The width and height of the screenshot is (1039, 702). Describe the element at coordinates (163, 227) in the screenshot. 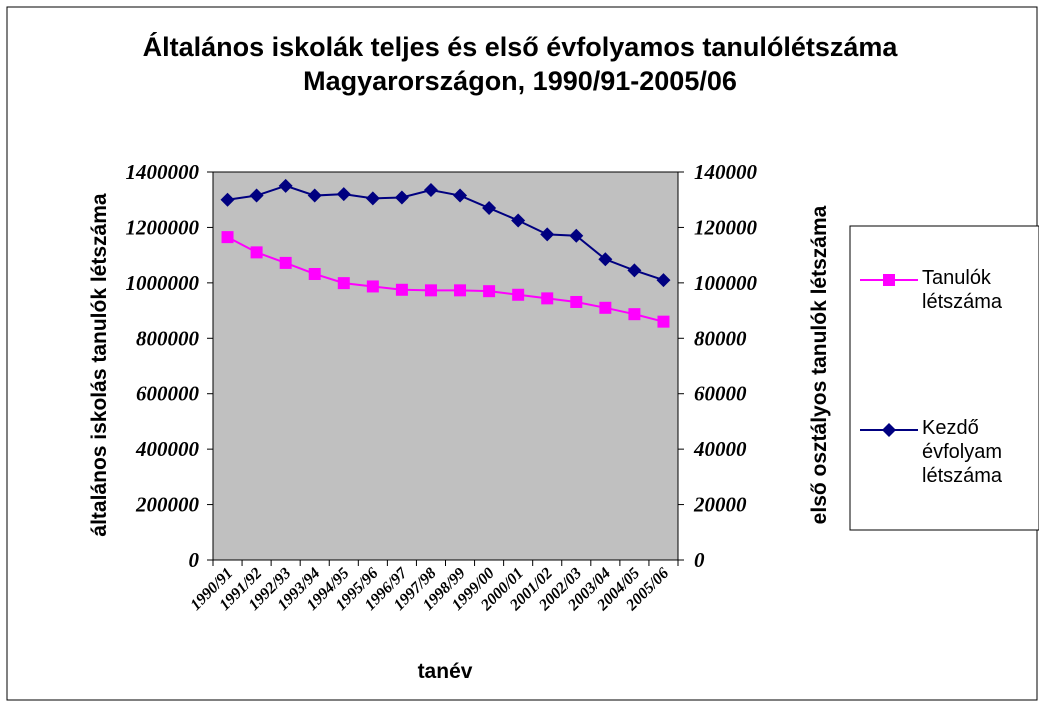

I see `y-tick-label: 1200000` at that location.